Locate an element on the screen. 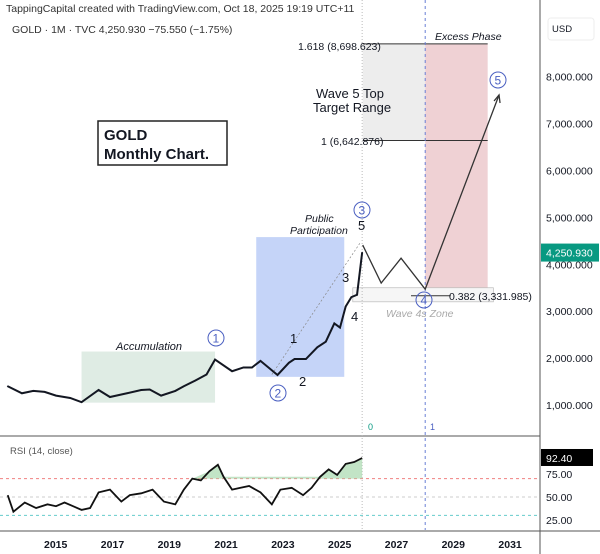 This screenshot has height=554, width=600. projection-path is located at coordinates (431, 192).